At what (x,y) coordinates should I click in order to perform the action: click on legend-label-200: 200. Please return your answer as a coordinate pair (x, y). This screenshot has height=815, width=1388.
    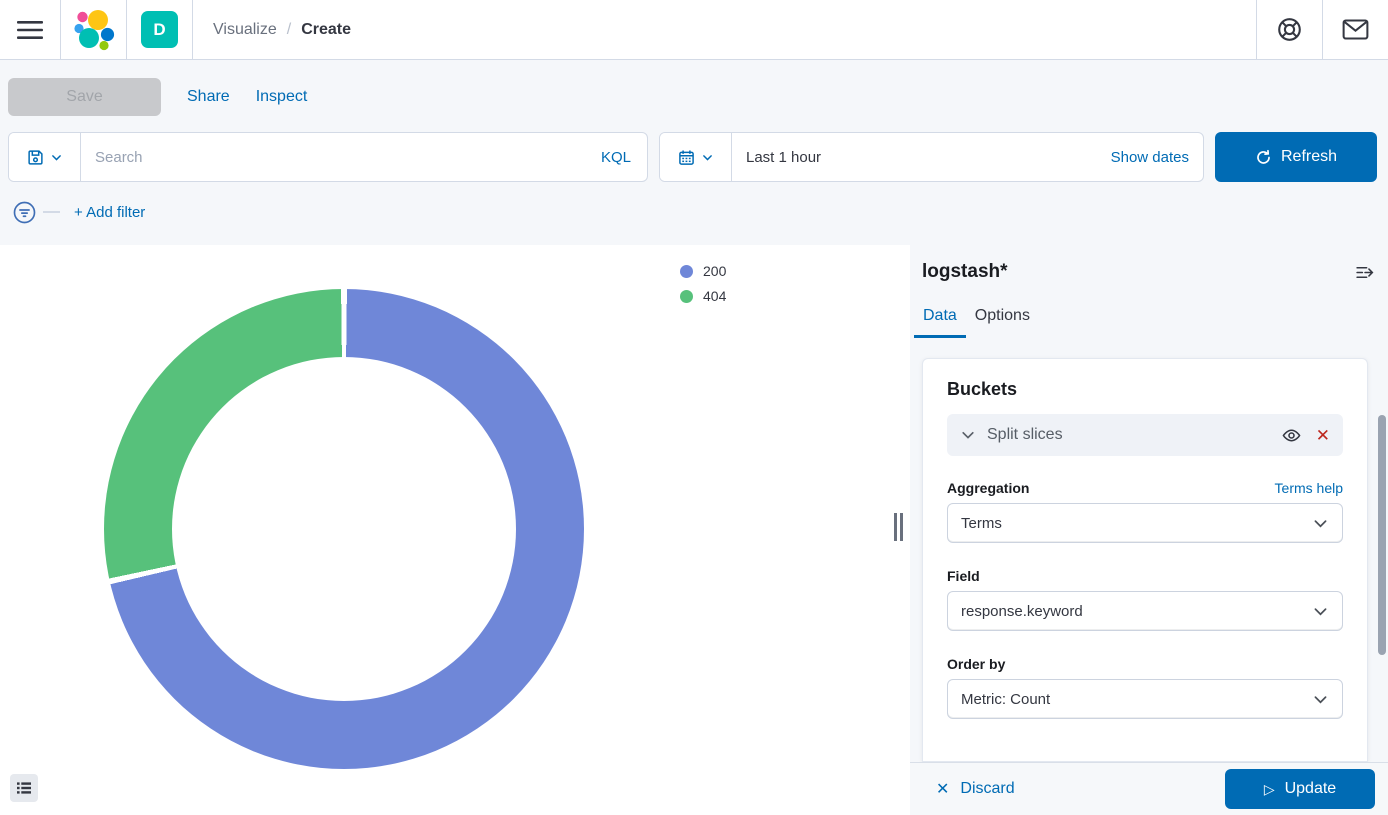
    Looking at the image, I should click on (715, 271).